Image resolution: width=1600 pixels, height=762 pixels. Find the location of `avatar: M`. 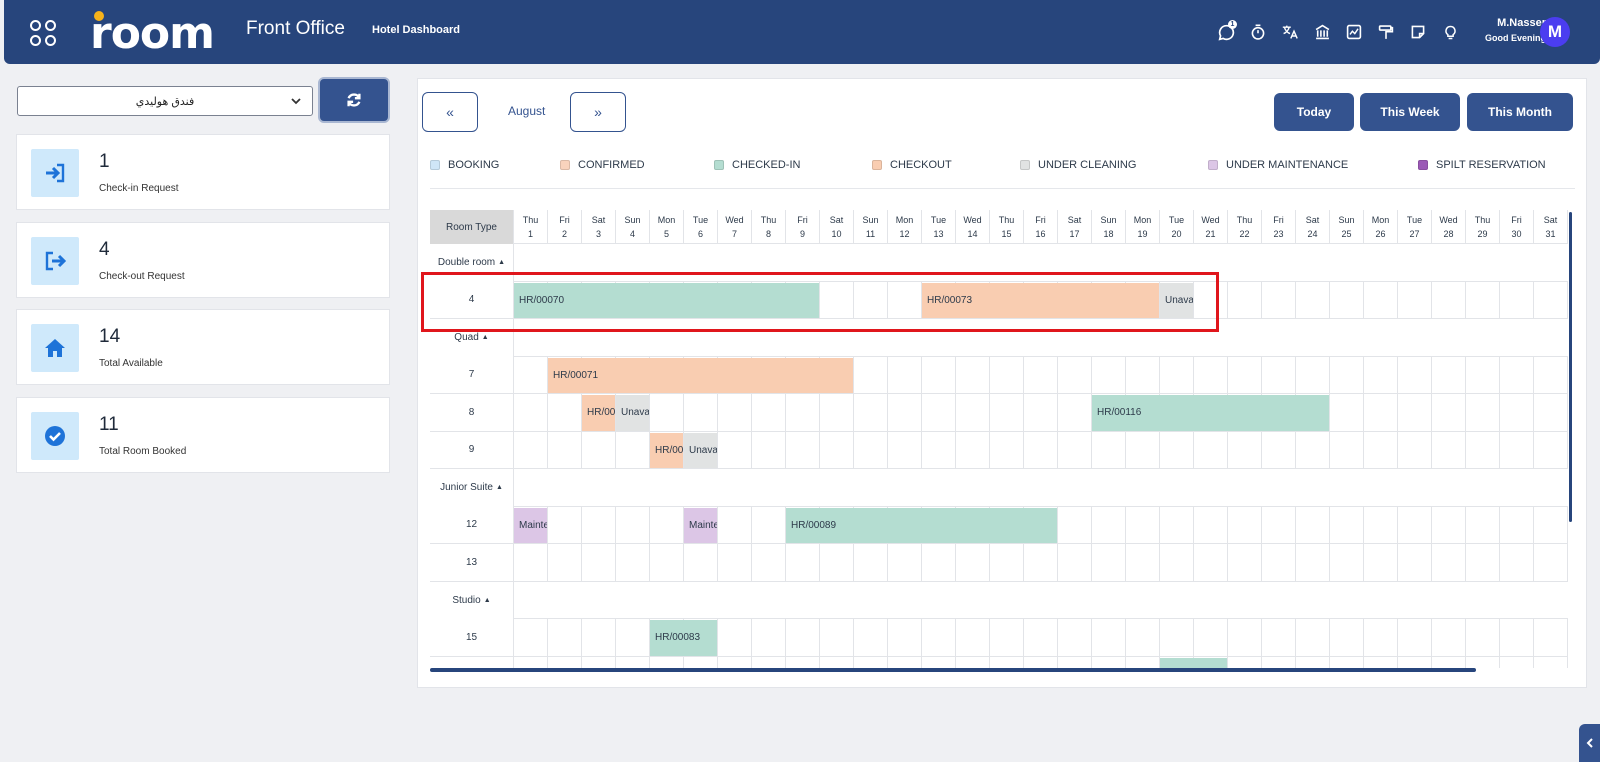

avatar: M is located at coordinates (1555, 32).